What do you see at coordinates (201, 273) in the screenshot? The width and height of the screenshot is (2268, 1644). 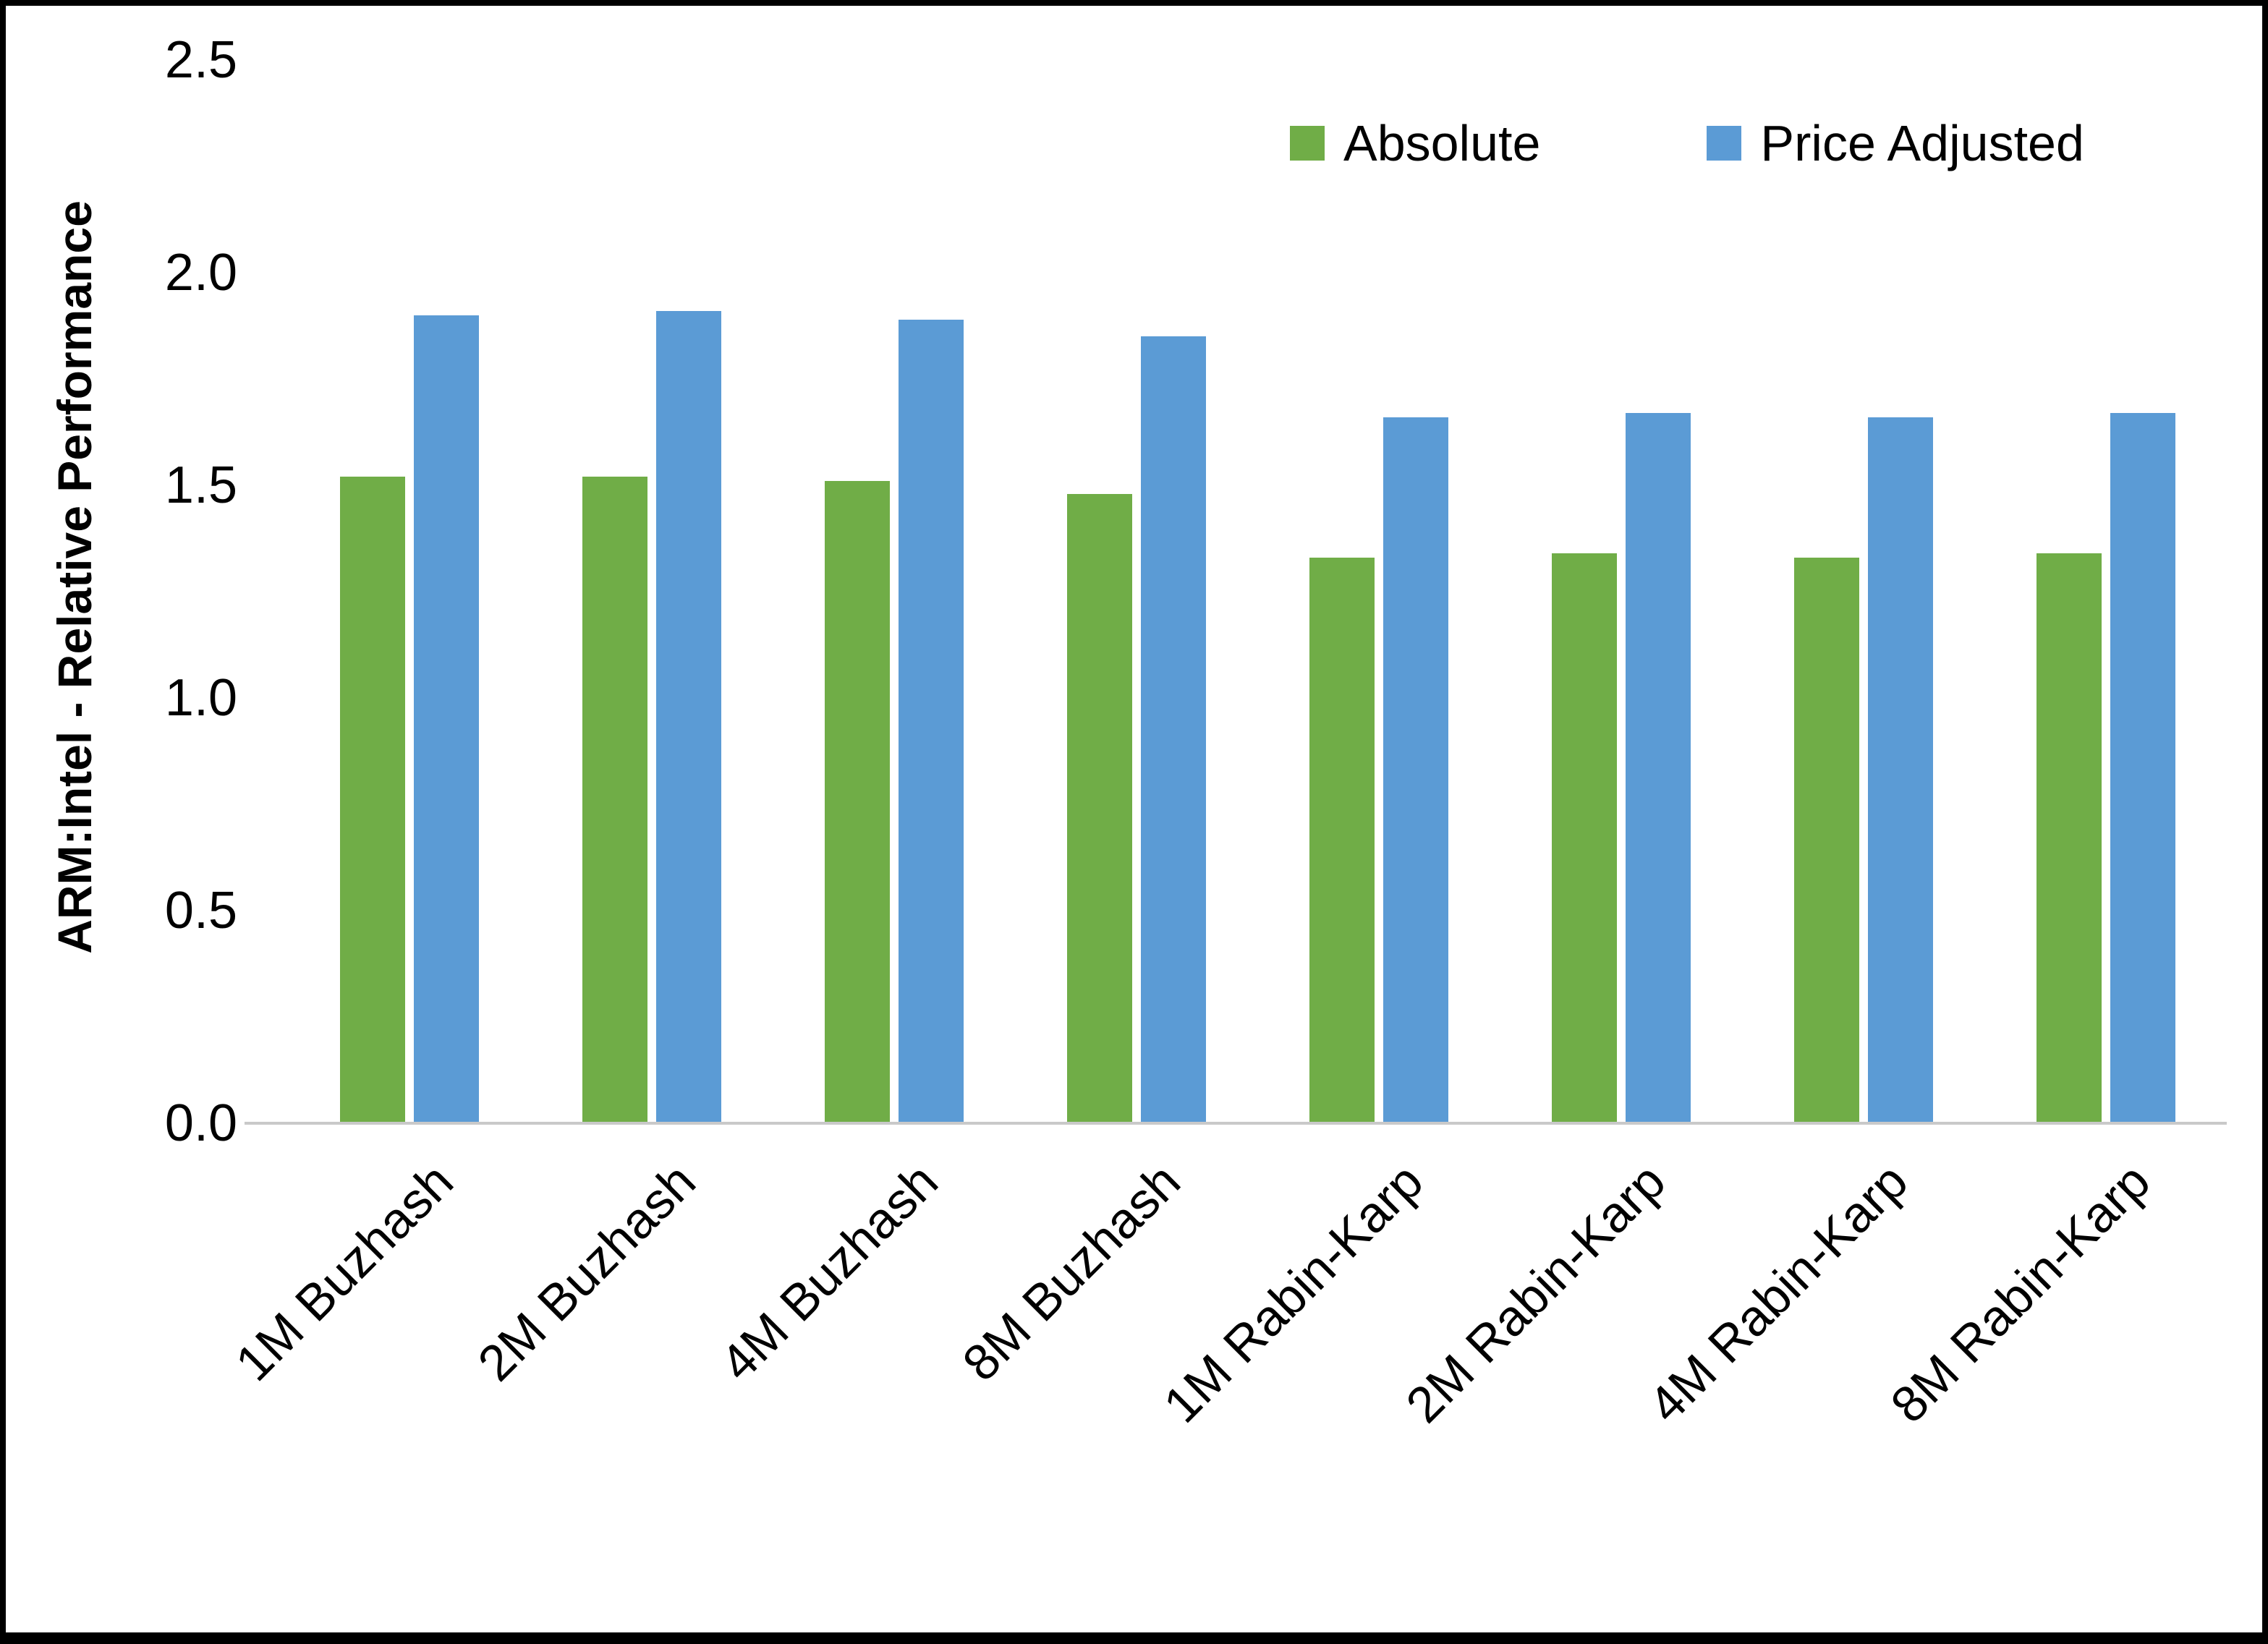 I see `y-tick-label: 2.0` at bounding box center [201, 273].